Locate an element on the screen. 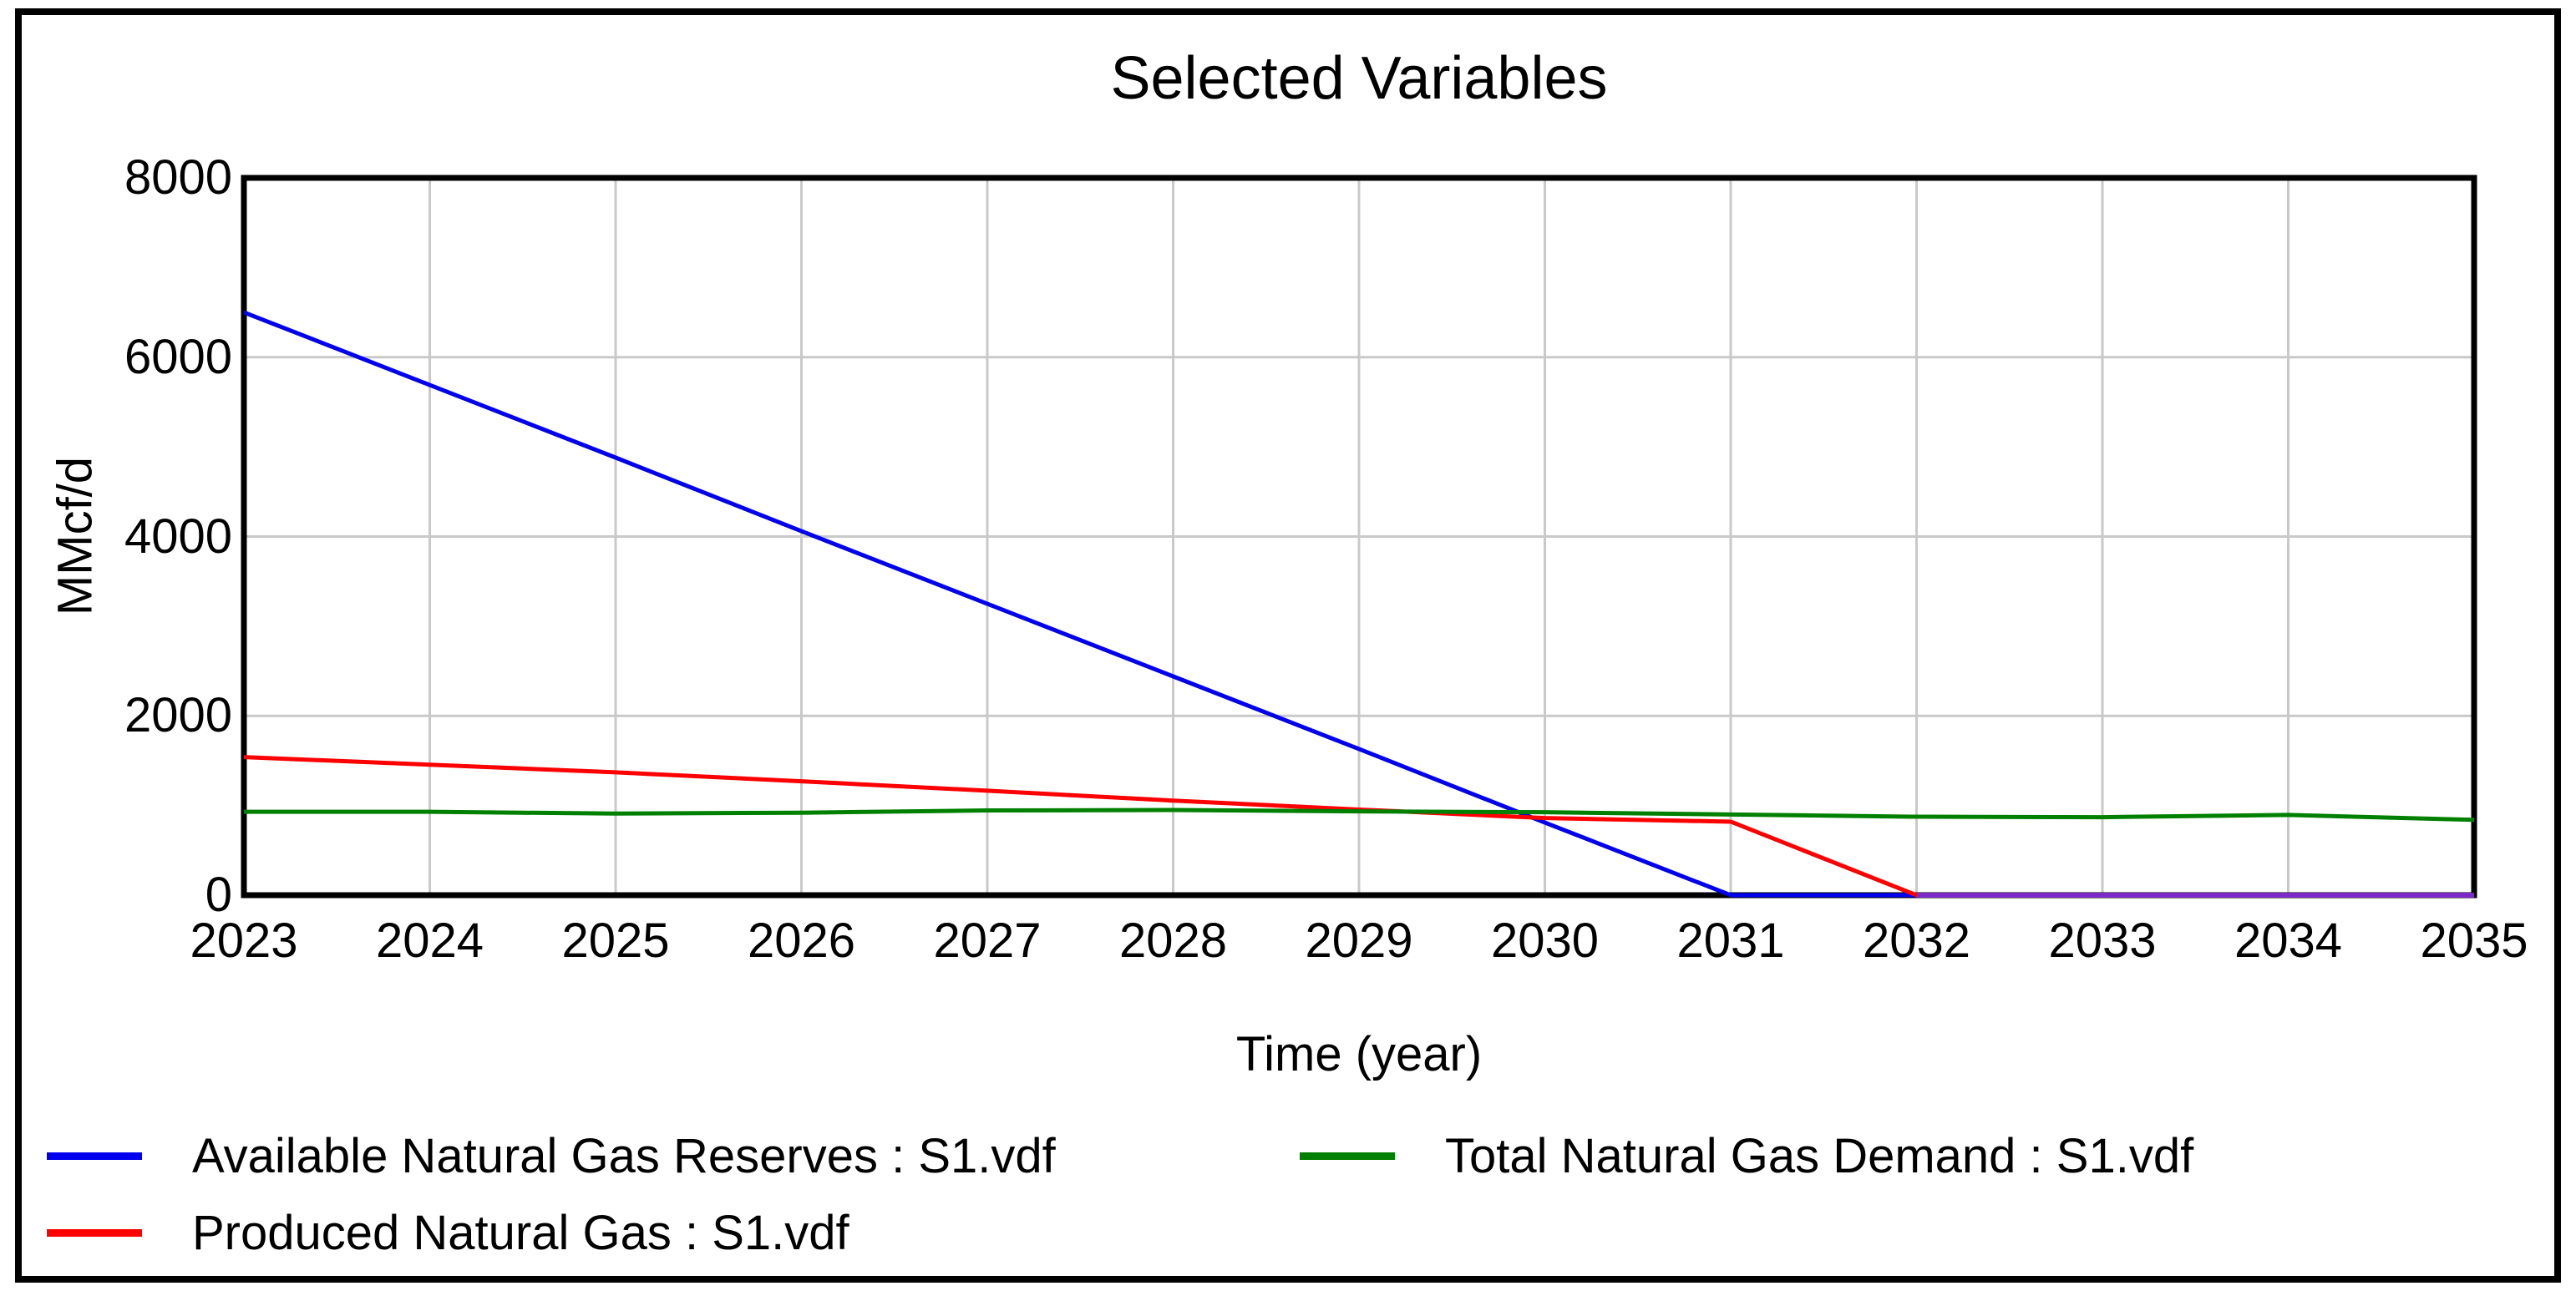 Image resolution: width=2576 pixels, height=1291 pixels. series-line is located at coordinates (1359, 815).